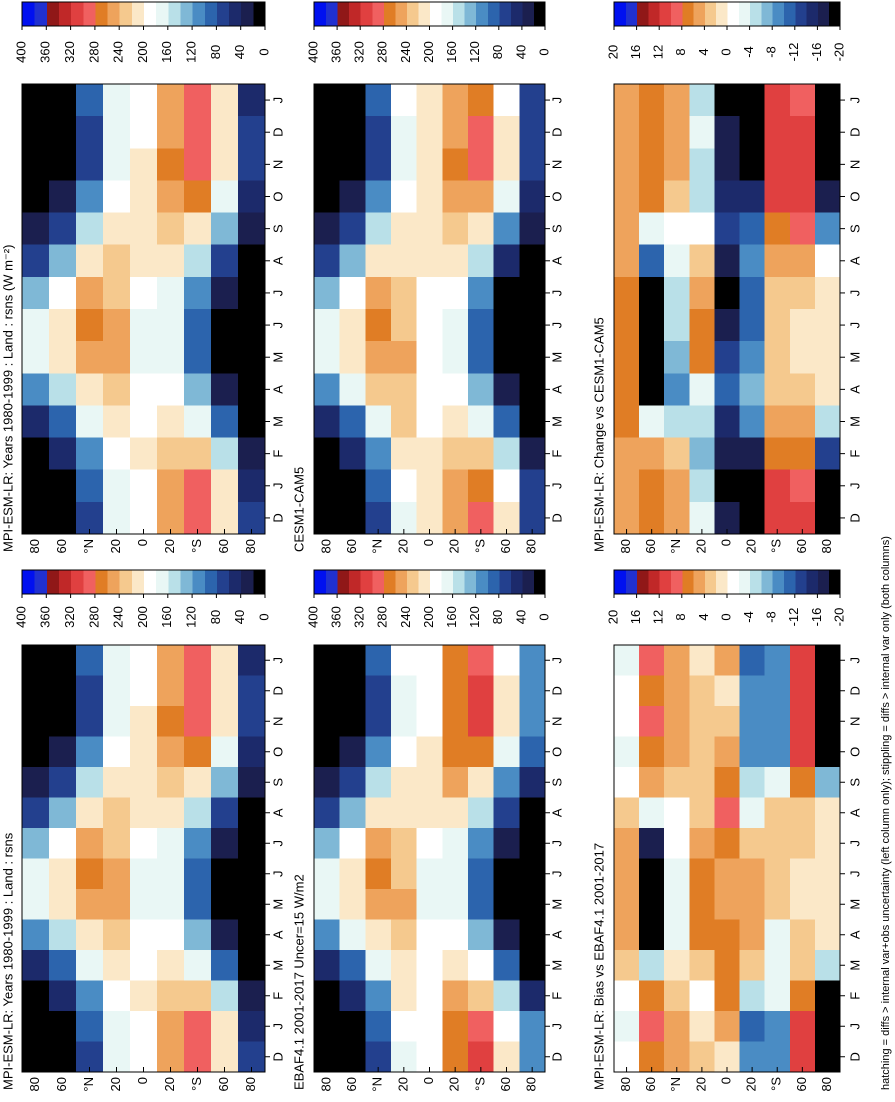 The height and width of the screenshot is (1102, 895). I want to click on colorbar-label: 120, so click(191, 52).